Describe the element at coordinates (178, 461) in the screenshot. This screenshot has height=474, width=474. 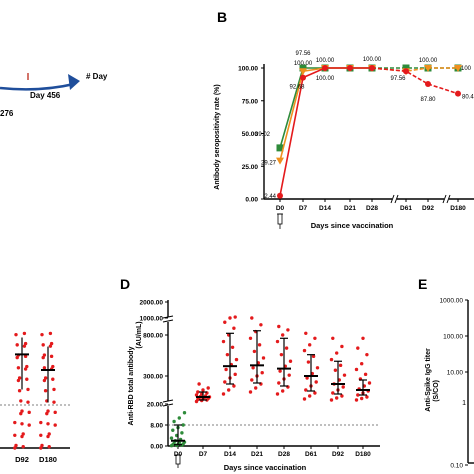
I see `panel-d-syringe-icon` at that location.